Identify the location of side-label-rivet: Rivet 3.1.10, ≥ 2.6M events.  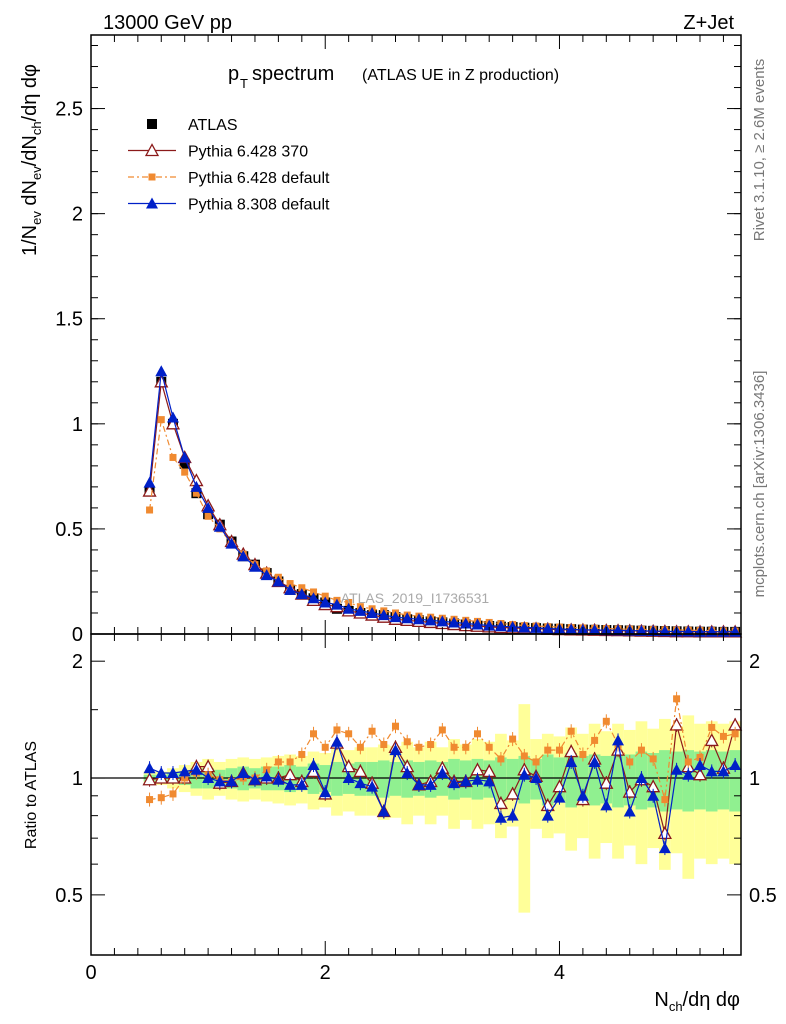
(759, 150).